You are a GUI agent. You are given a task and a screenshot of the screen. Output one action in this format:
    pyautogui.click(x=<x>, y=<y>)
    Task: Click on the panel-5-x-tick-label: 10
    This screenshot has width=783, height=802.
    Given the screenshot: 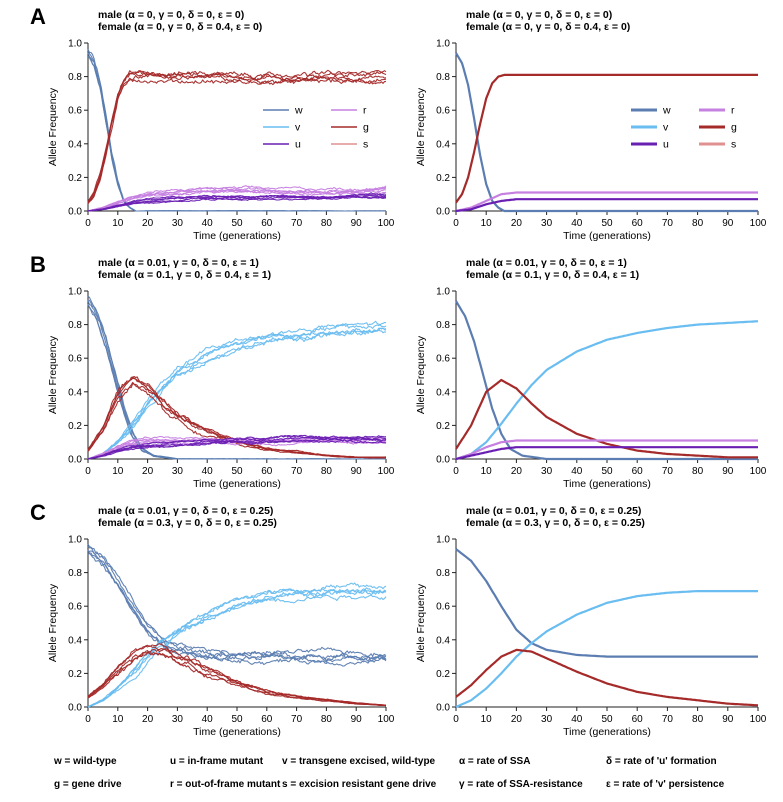 What is the action you would take?
    pyautogui.click(x=118, y=719)
    